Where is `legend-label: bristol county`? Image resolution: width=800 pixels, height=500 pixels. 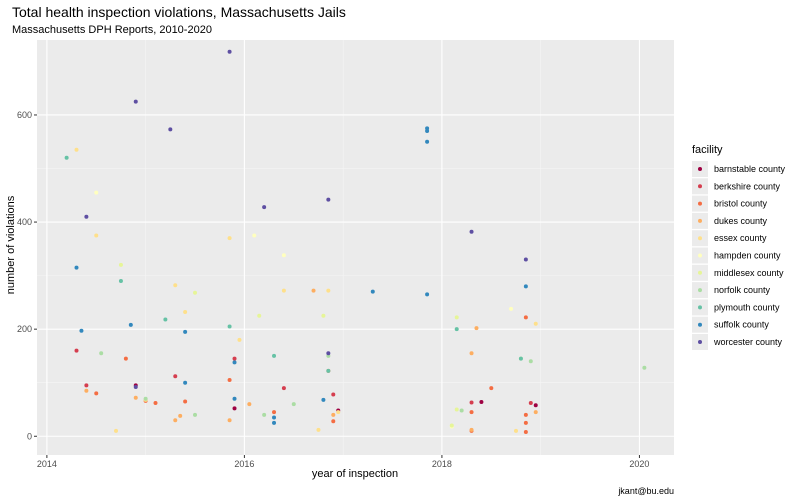
legend-label: bristol county is located at coordinates (741, 204).